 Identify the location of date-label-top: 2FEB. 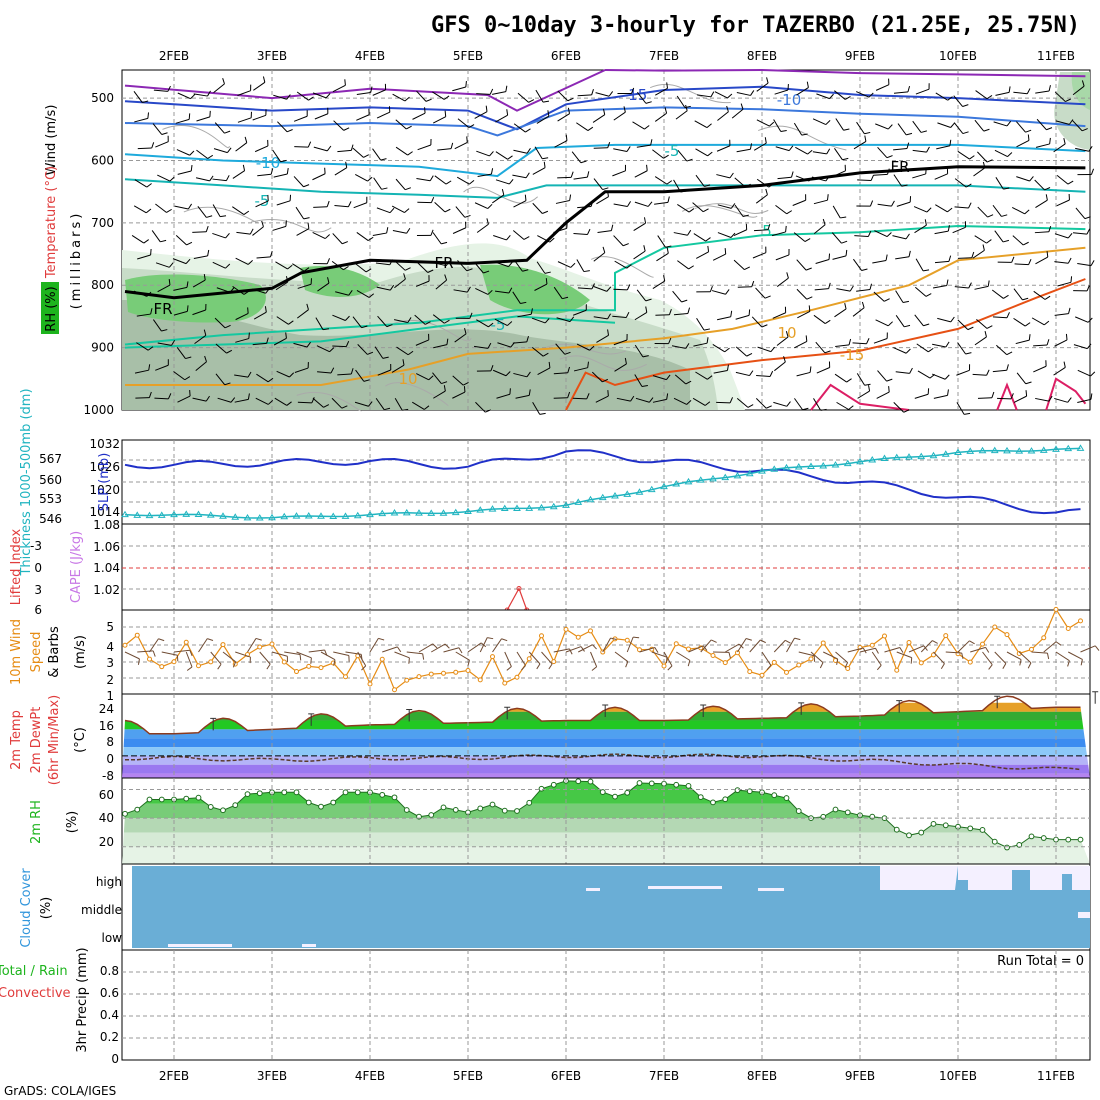
(174, 56).